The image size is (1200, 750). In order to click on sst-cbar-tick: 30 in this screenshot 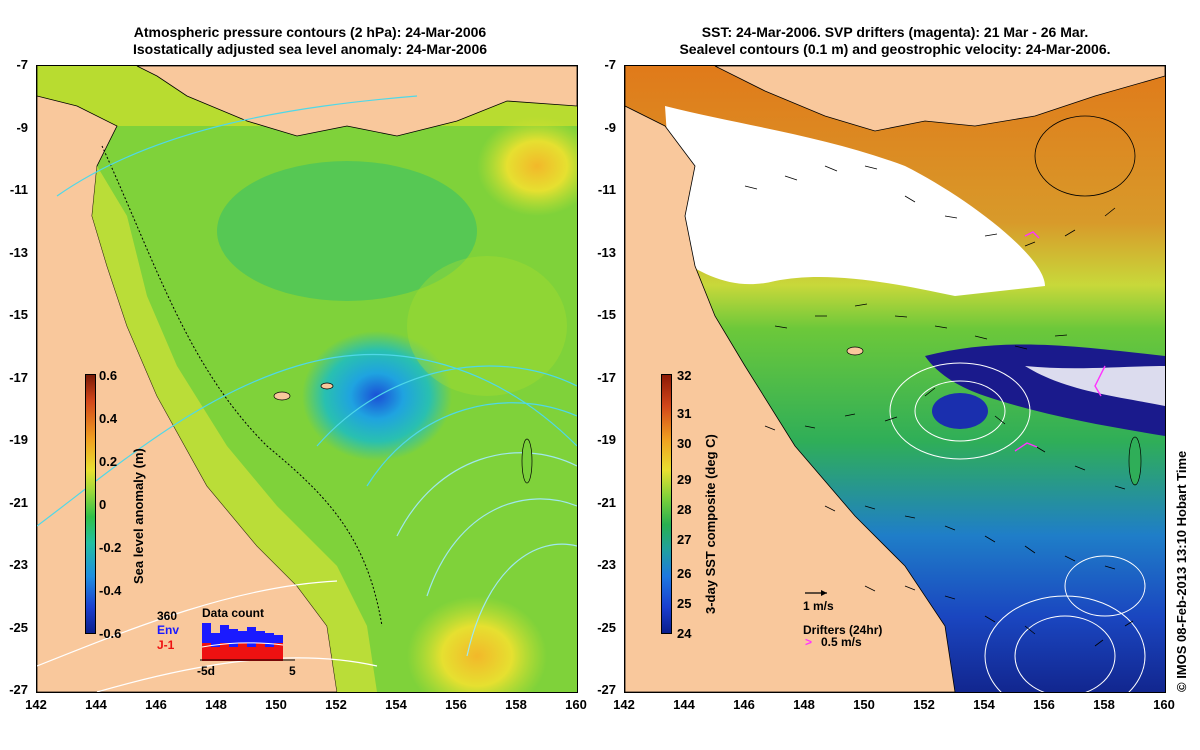, I will do `click(684, 443)`.